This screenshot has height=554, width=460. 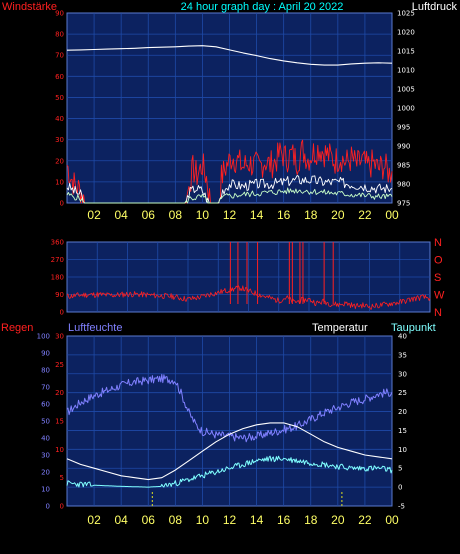 What do you see at coordinates (402, 412) in the screenshot?
I see `temperature-tick-label: 20` at bounding box center [402, 412].